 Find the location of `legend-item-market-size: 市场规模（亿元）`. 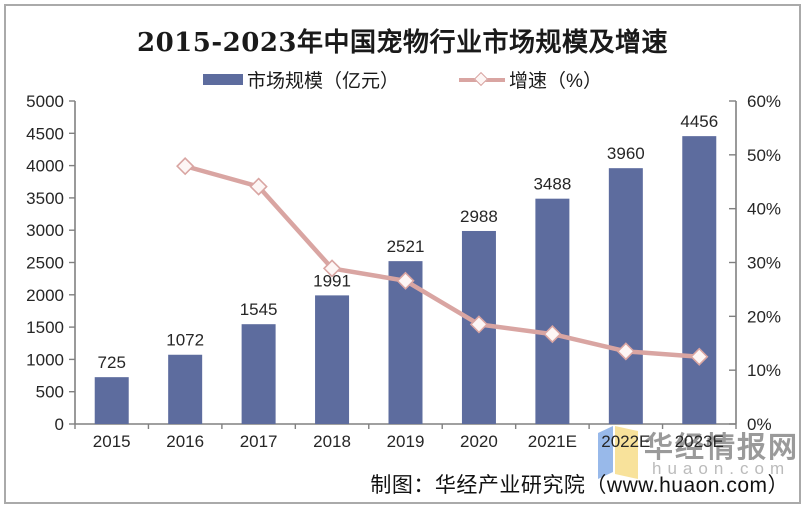

legend-item-market-size: 市场规模（亿元） is located at coordinates (301, 79).